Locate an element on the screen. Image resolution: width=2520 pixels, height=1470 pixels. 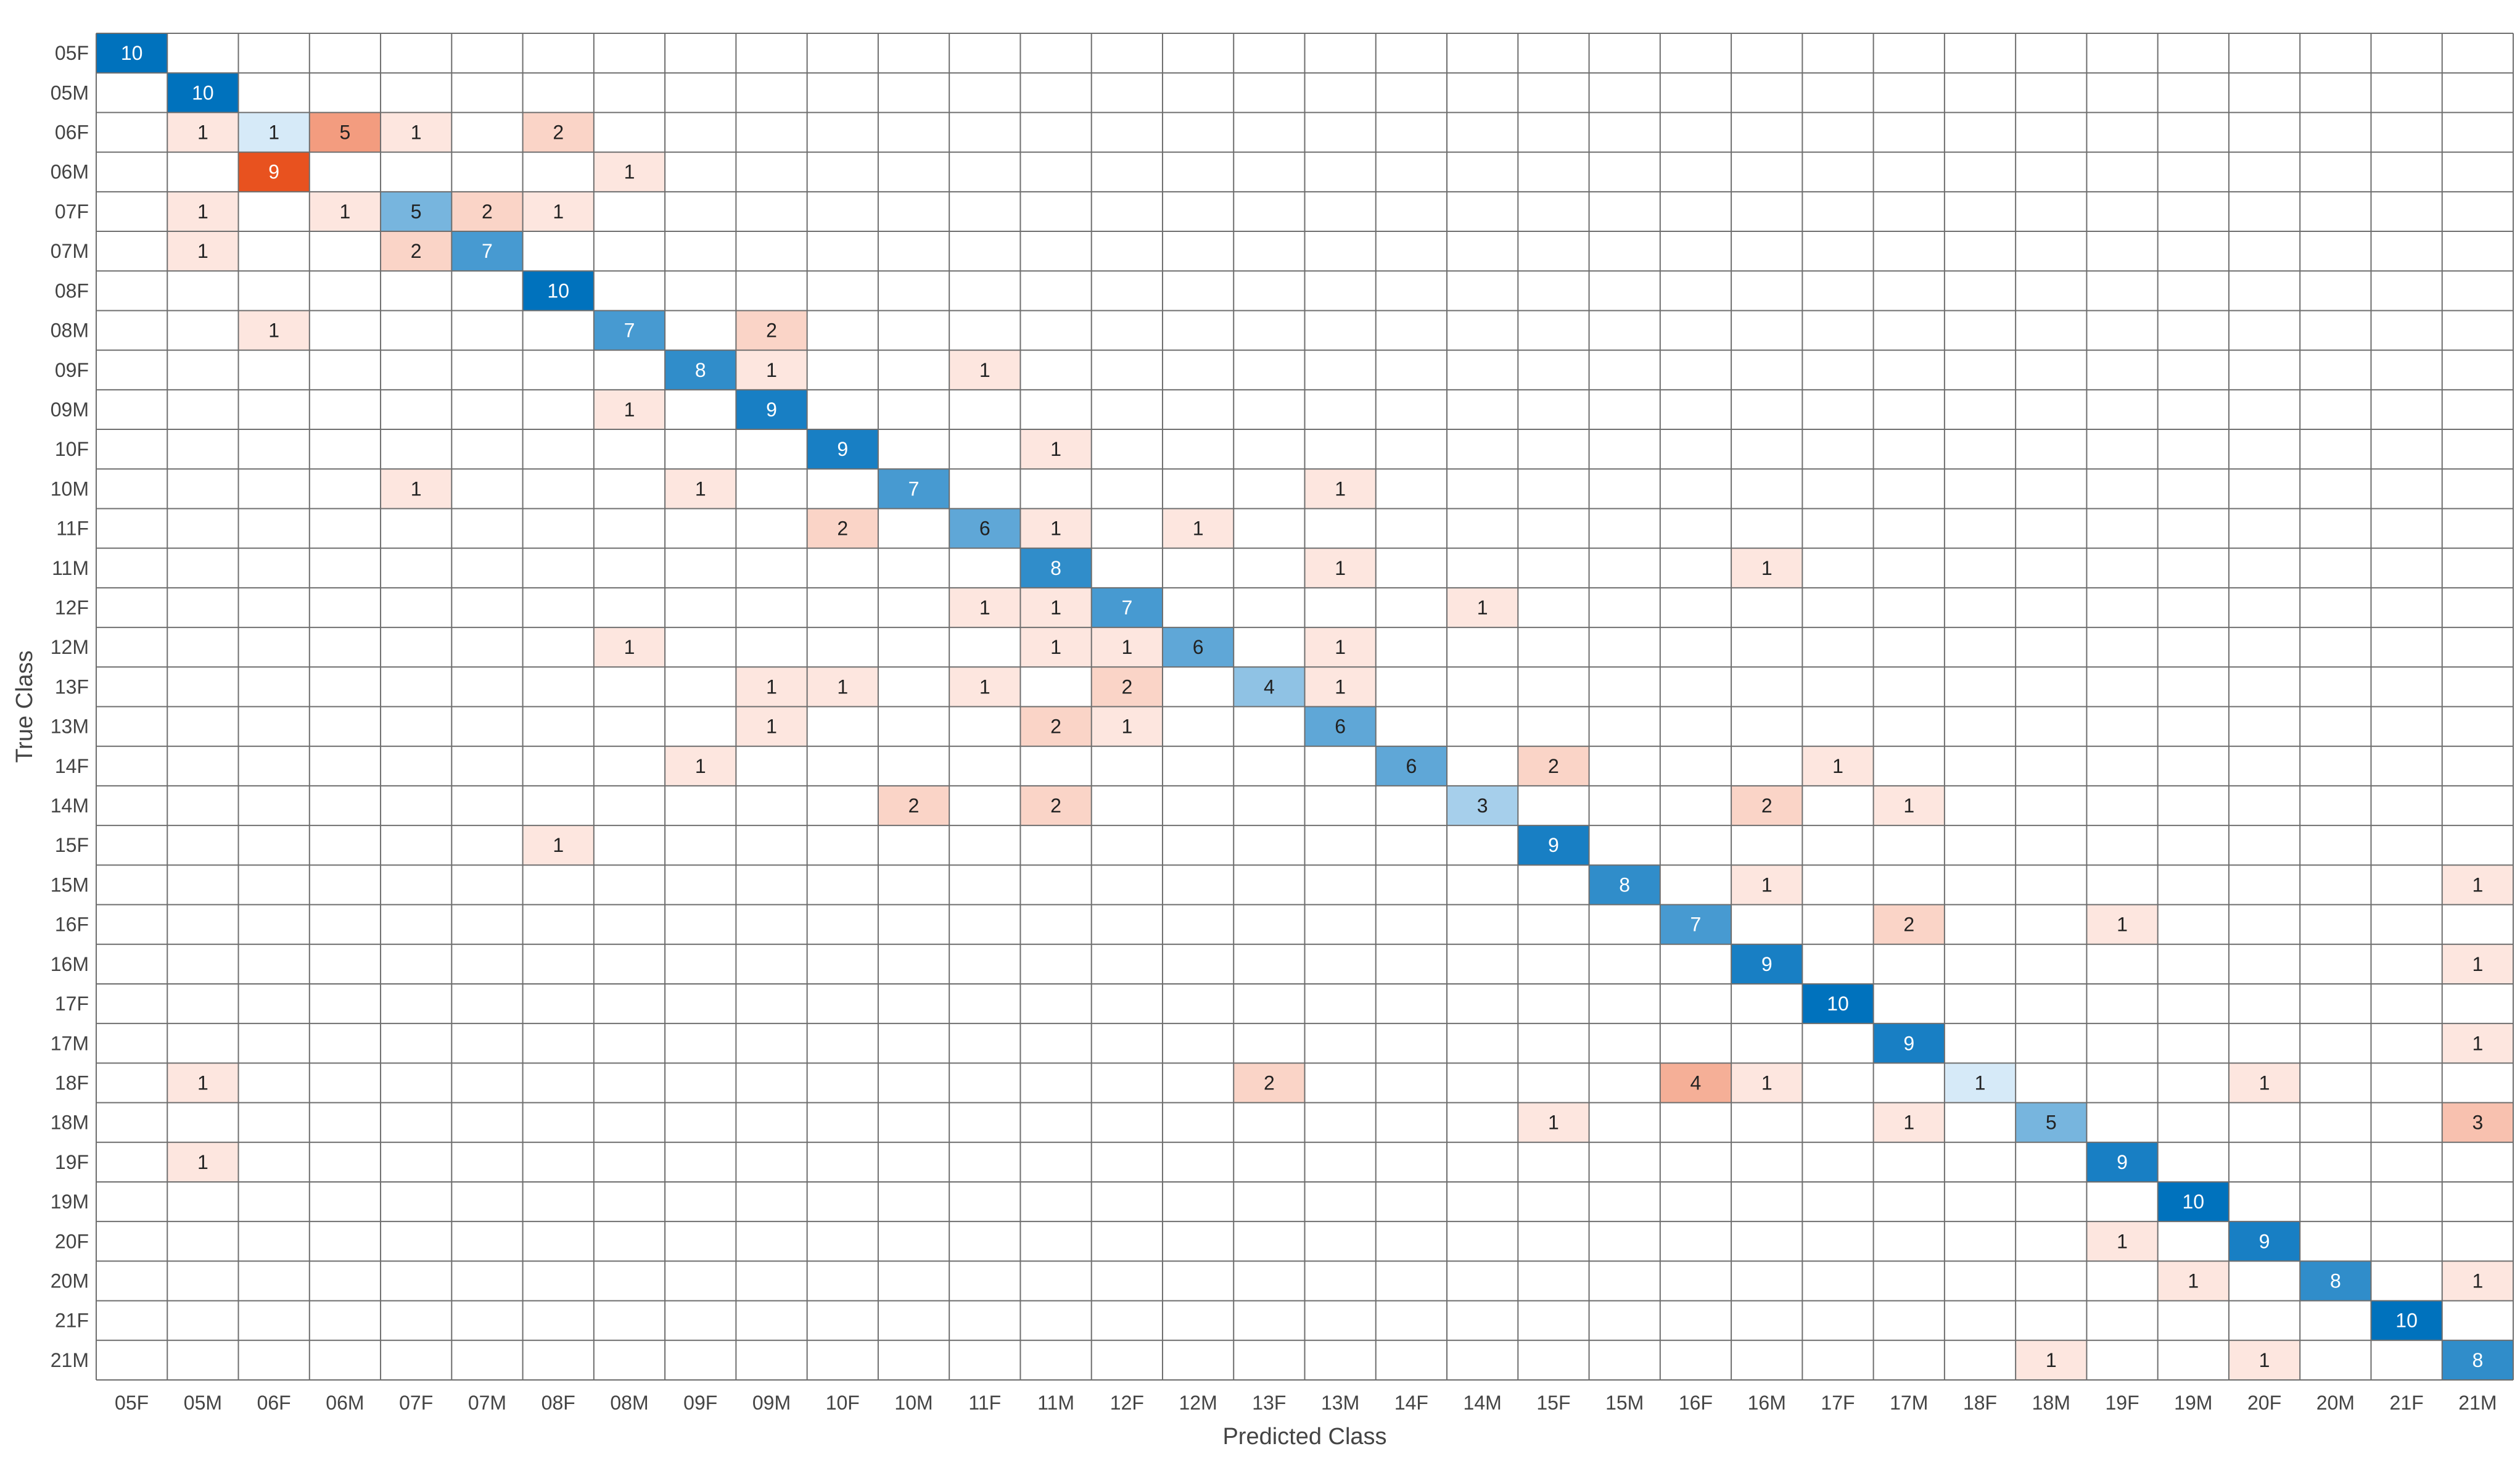
cell-08M-06F is located at coordinates (274, 330).